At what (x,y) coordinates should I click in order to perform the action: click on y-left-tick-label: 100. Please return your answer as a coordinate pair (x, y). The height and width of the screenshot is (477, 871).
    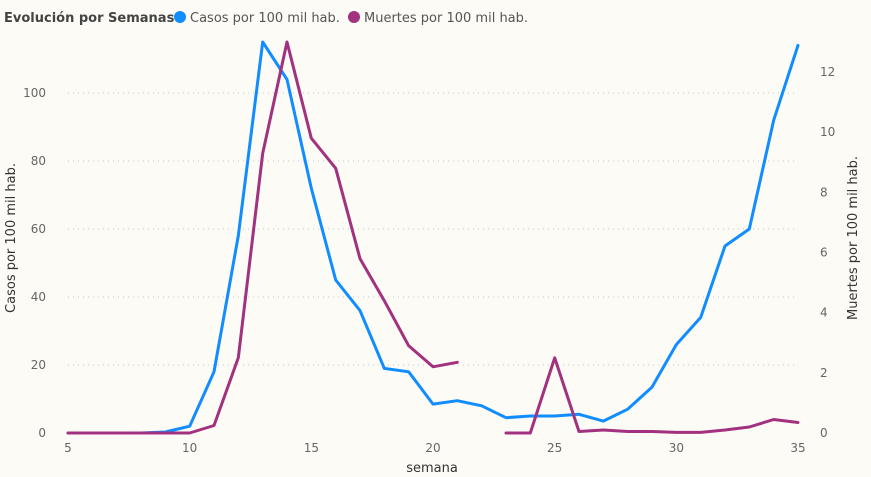
    Looking at the image, I should click on (34, 93).